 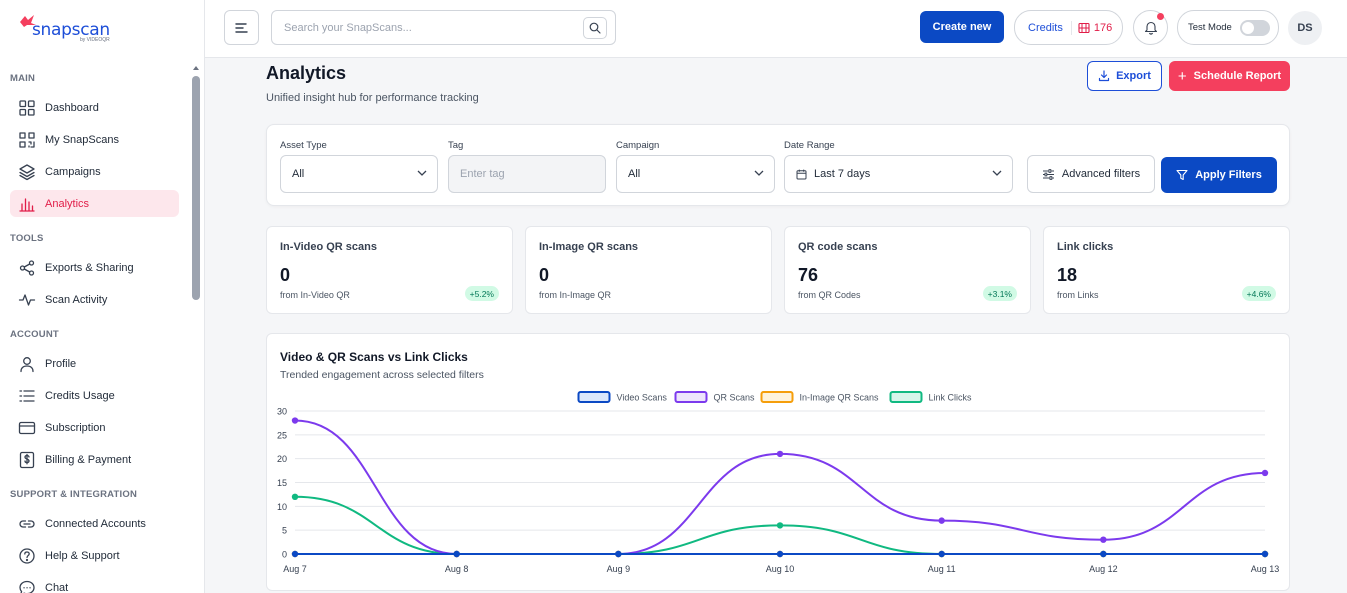 I want to click on sidebar-item-label: Chat, so click(x=57, y=587).